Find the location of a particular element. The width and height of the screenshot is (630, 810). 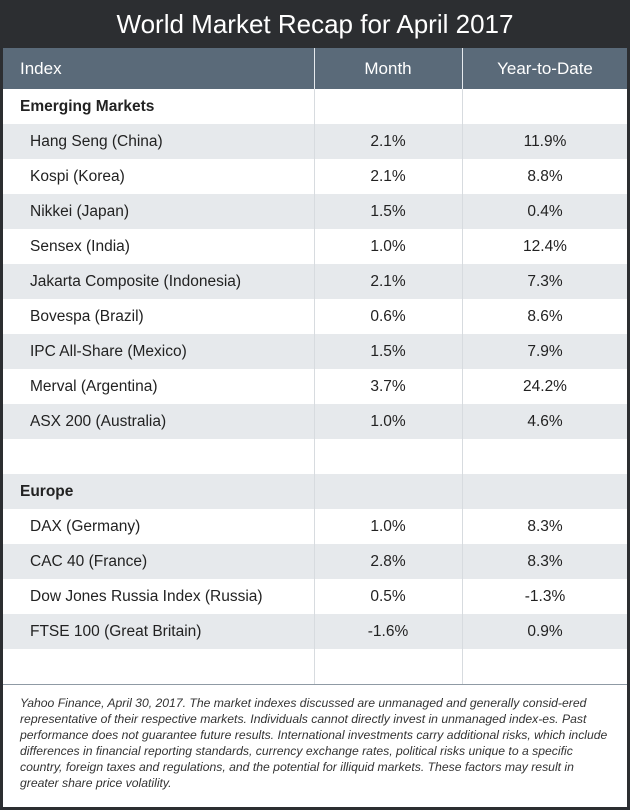

ytd-value: 12.4% is located at coordinates (545, 246).